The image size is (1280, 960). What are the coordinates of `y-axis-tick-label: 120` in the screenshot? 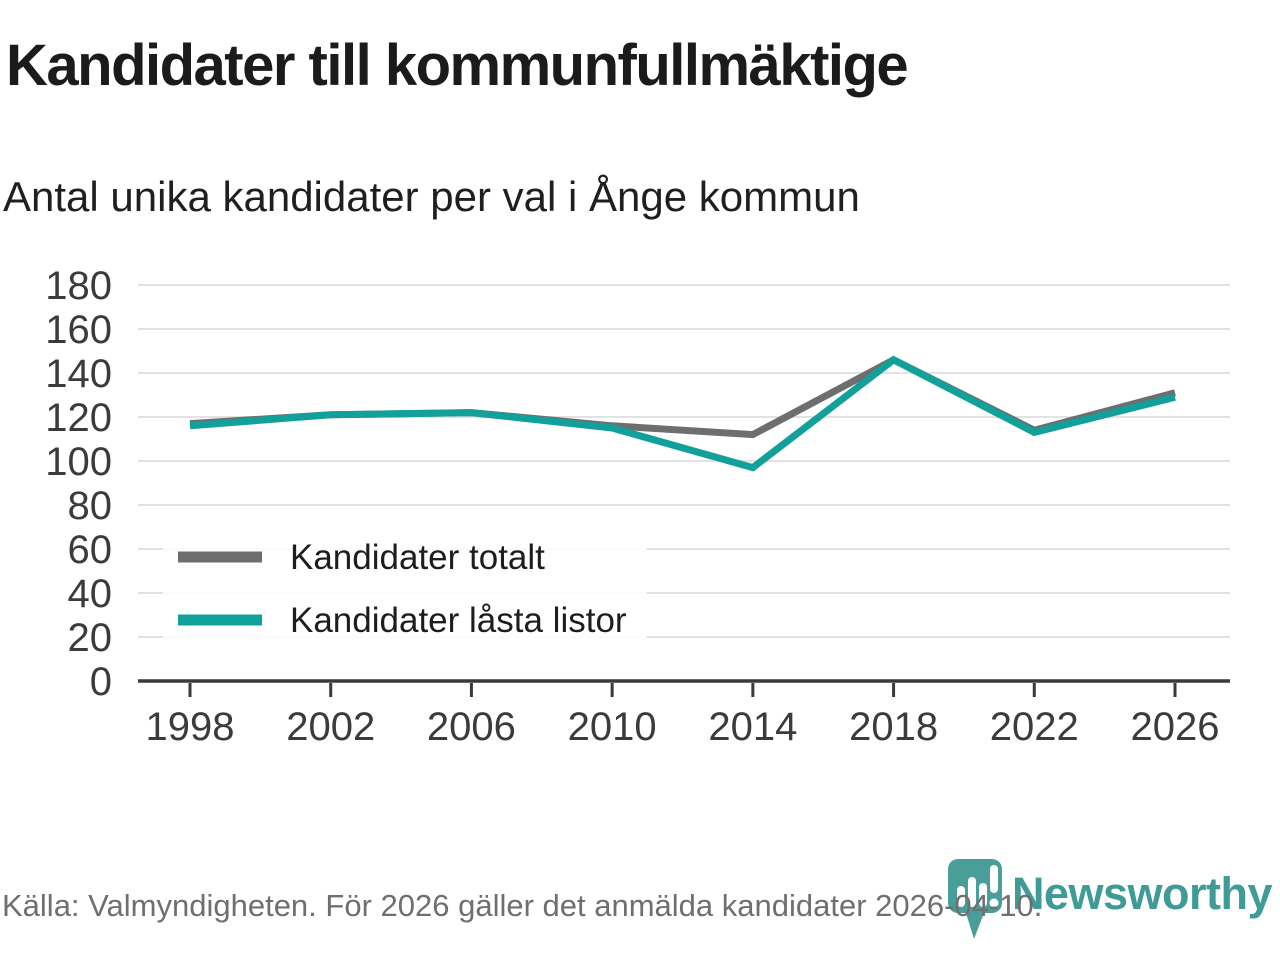 It's located at (78, 418).